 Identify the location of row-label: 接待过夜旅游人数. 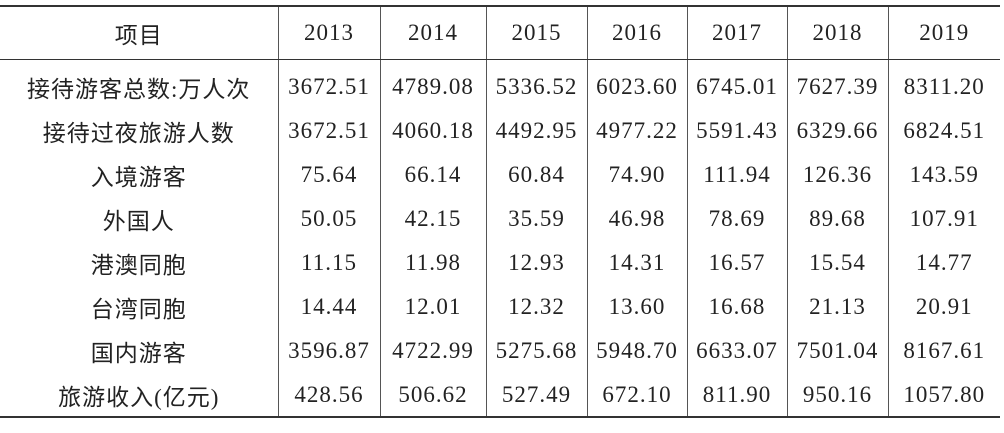
(138, 133).